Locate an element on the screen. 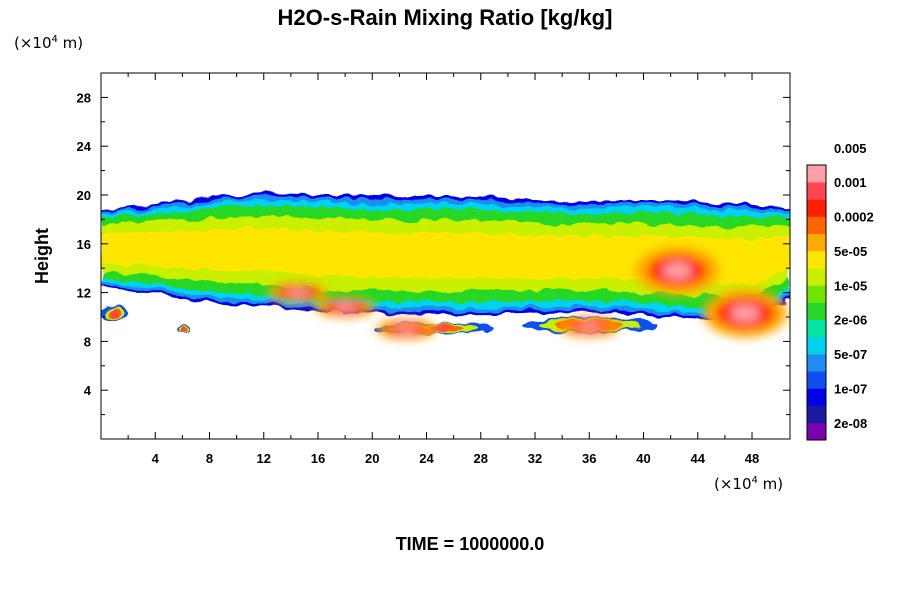 Image resolution: width=900 pixels, height=600 pixels. y-axis-label: Height is located at coordinates (42, 256).